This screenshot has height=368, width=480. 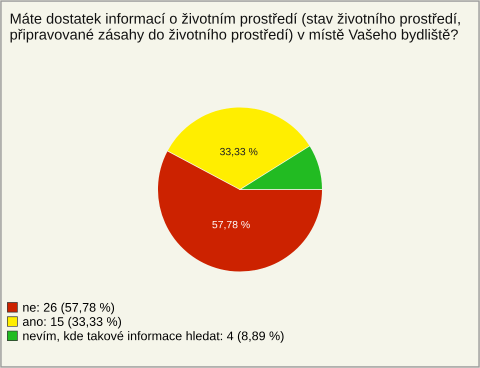 What do you see at coordinates (231, 225) in the screenshot?
I see `data-label: 57,78 %` at bounding box center [231, 225].